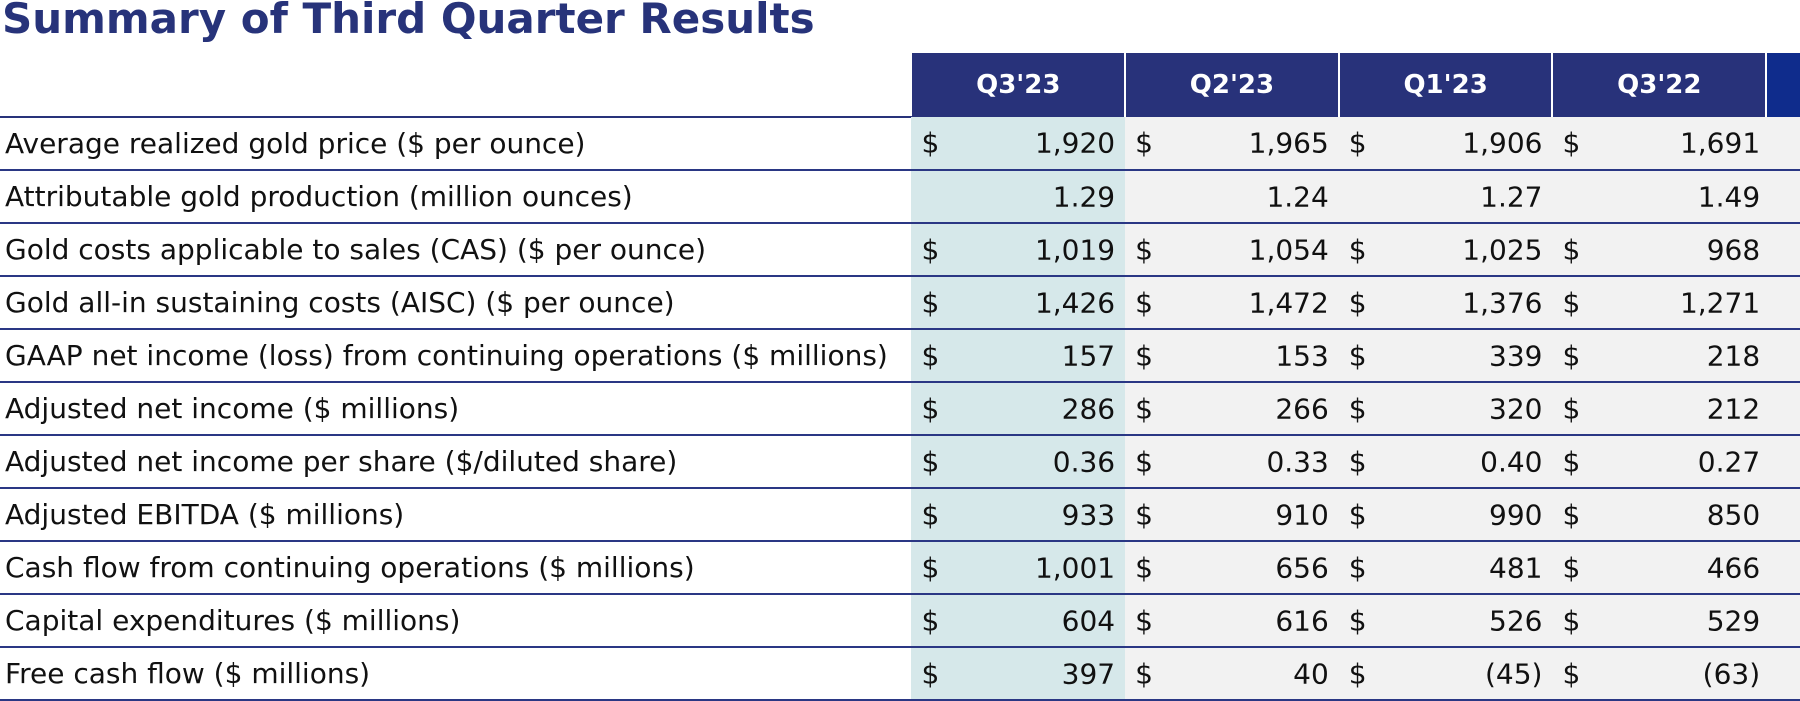 The width and height of the screenshot is (1800, 701). What do you see at coordinates (1302, 620) in the screenshot?
I see `cell-value: 616` at bounding box center [1302, 620].